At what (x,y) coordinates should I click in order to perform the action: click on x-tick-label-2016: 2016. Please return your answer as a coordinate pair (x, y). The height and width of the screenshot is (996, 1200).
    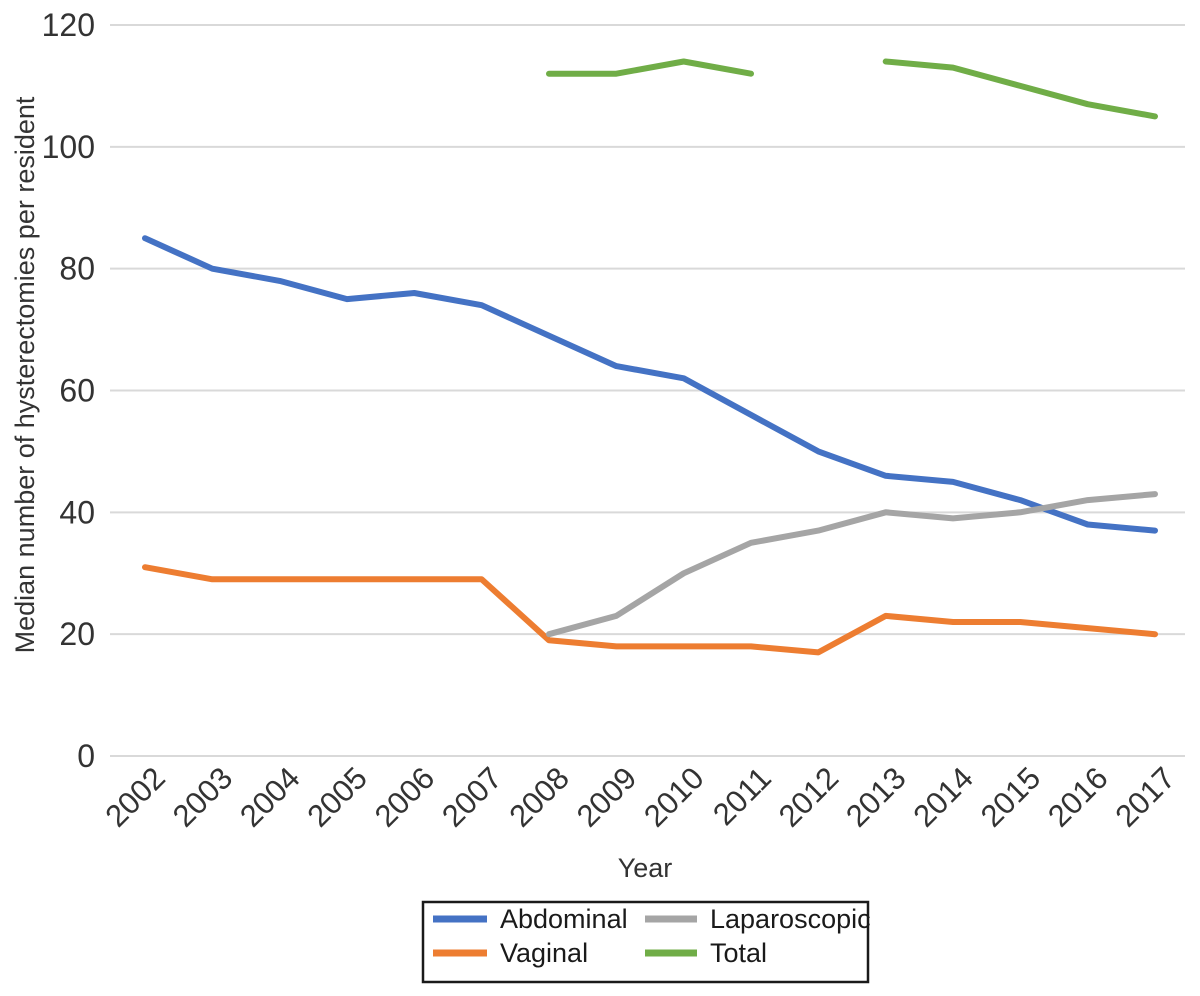
    Looking at the image, I should click on (1078, 797).